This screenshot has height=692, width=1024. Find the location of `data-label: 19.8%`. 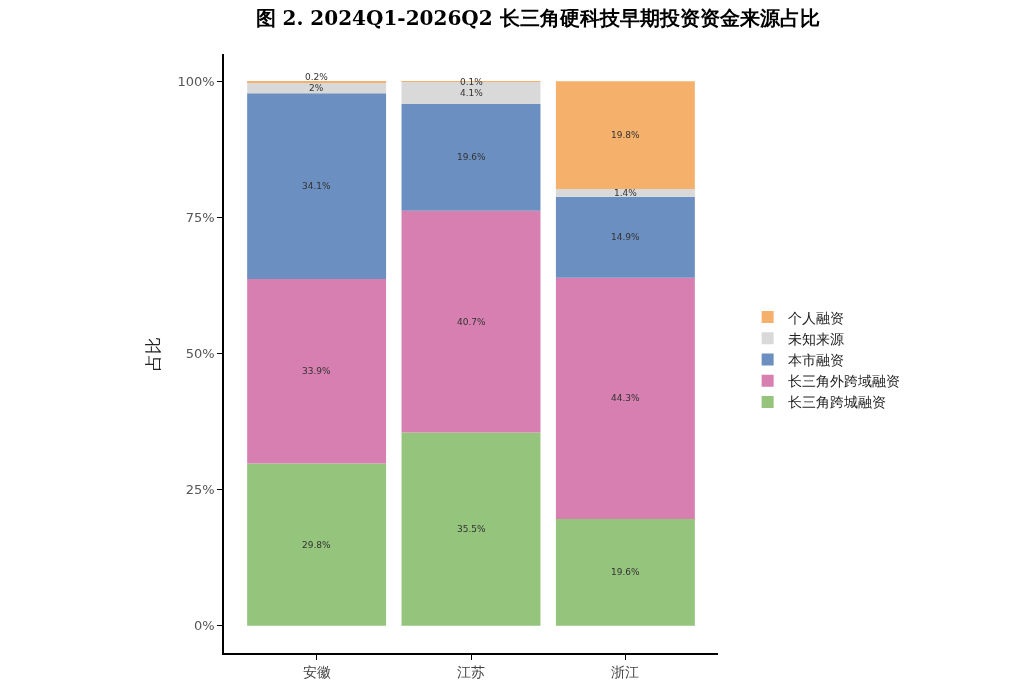

data-label: 19.8% is located at coordinates (626, 135).